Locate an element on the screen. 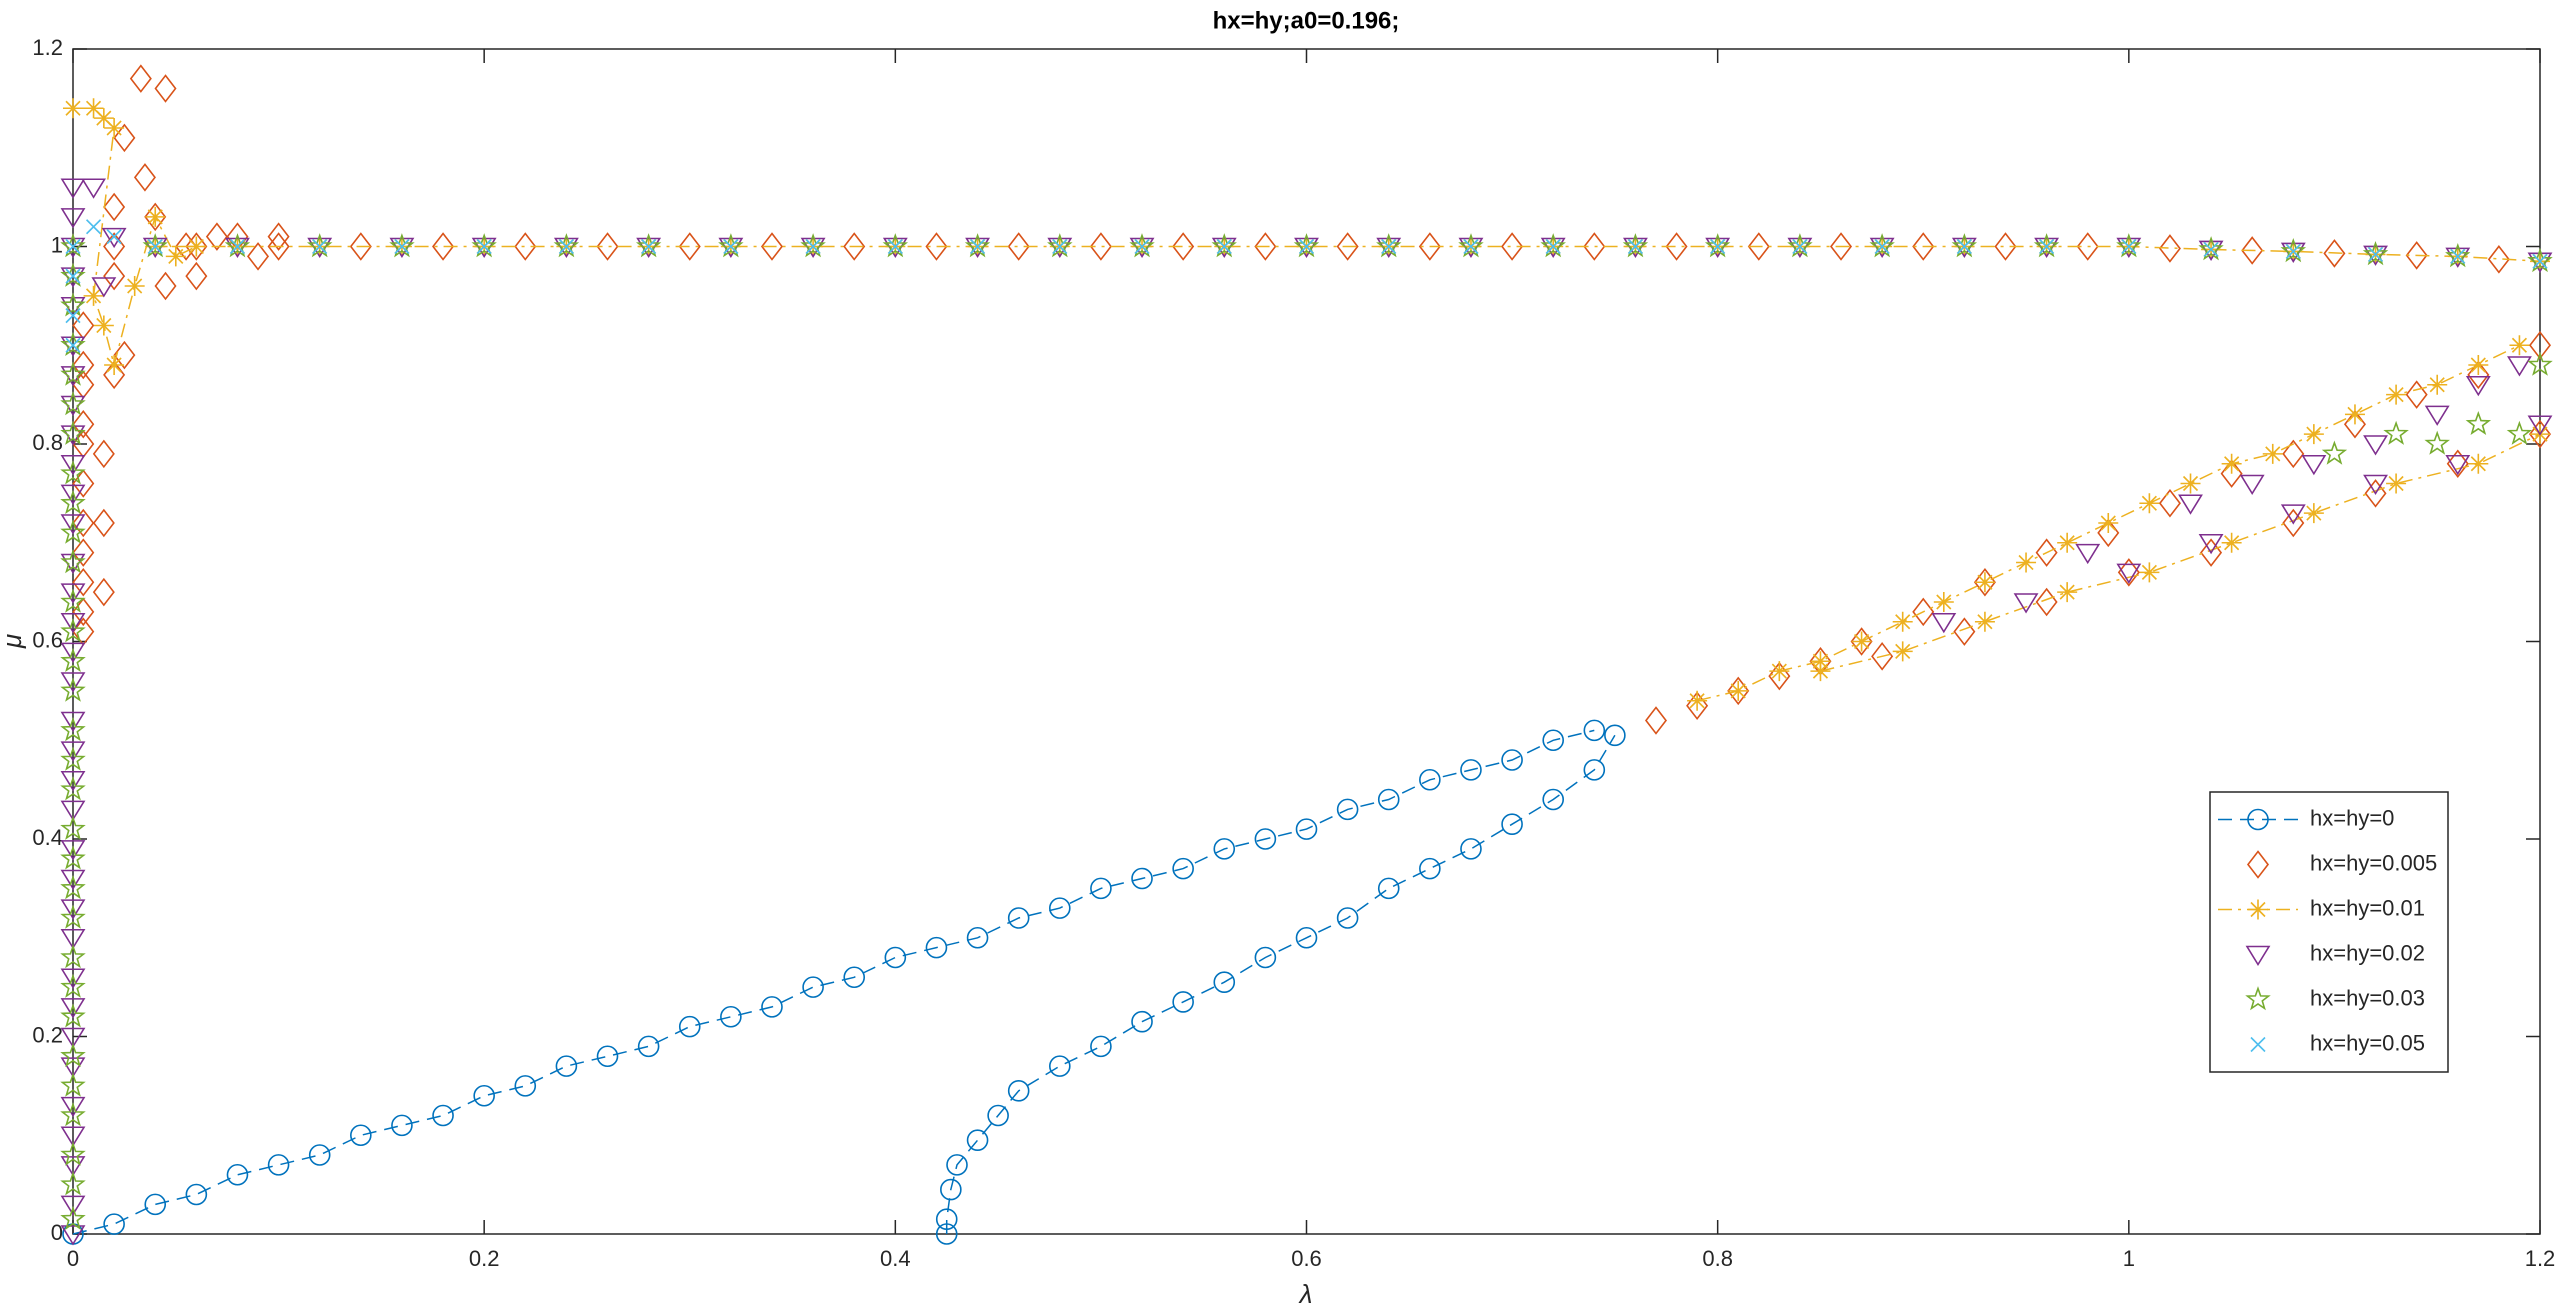  x-tick-label: 0.2 is located at coordinates (484, 1258).